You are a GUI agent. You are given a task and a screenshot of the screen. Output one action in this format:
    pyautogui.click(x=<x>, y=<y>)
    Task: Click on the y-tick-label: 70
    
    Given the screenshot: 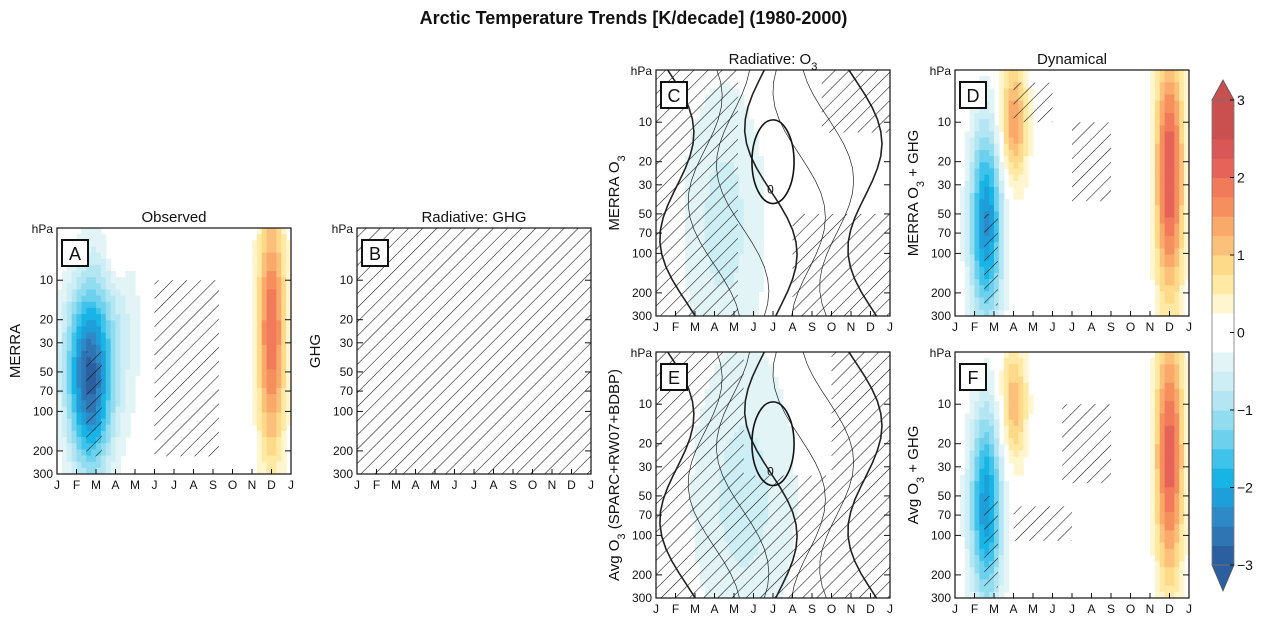 What is the action you would take?
    pyautogui.click(x=646, y=515)
    